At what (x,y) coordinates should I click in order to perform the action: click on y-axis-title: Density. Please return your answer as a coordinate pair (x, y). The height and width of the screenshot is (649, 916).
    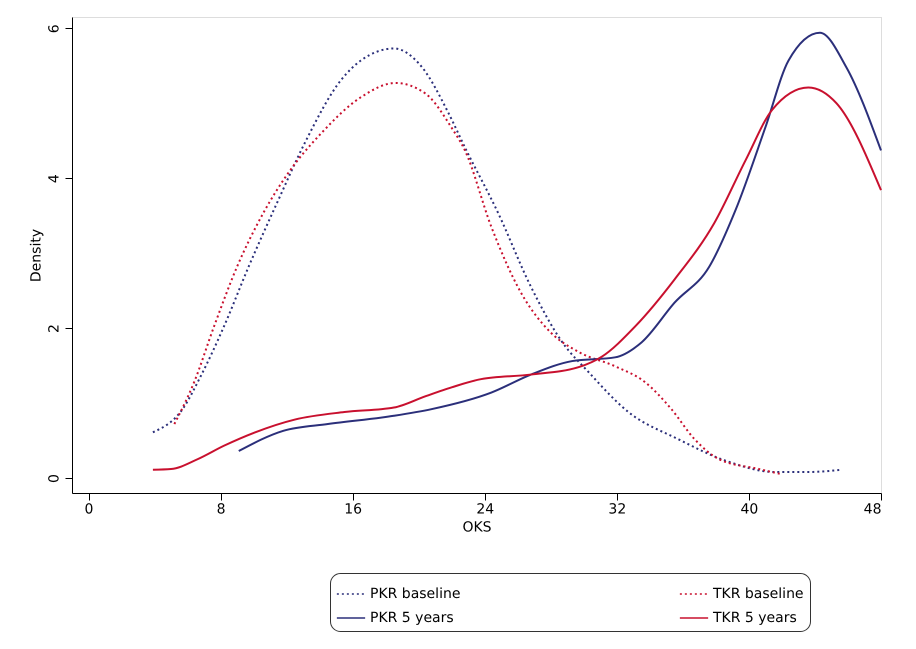
    Looking at the image, I should click on (36, 255).